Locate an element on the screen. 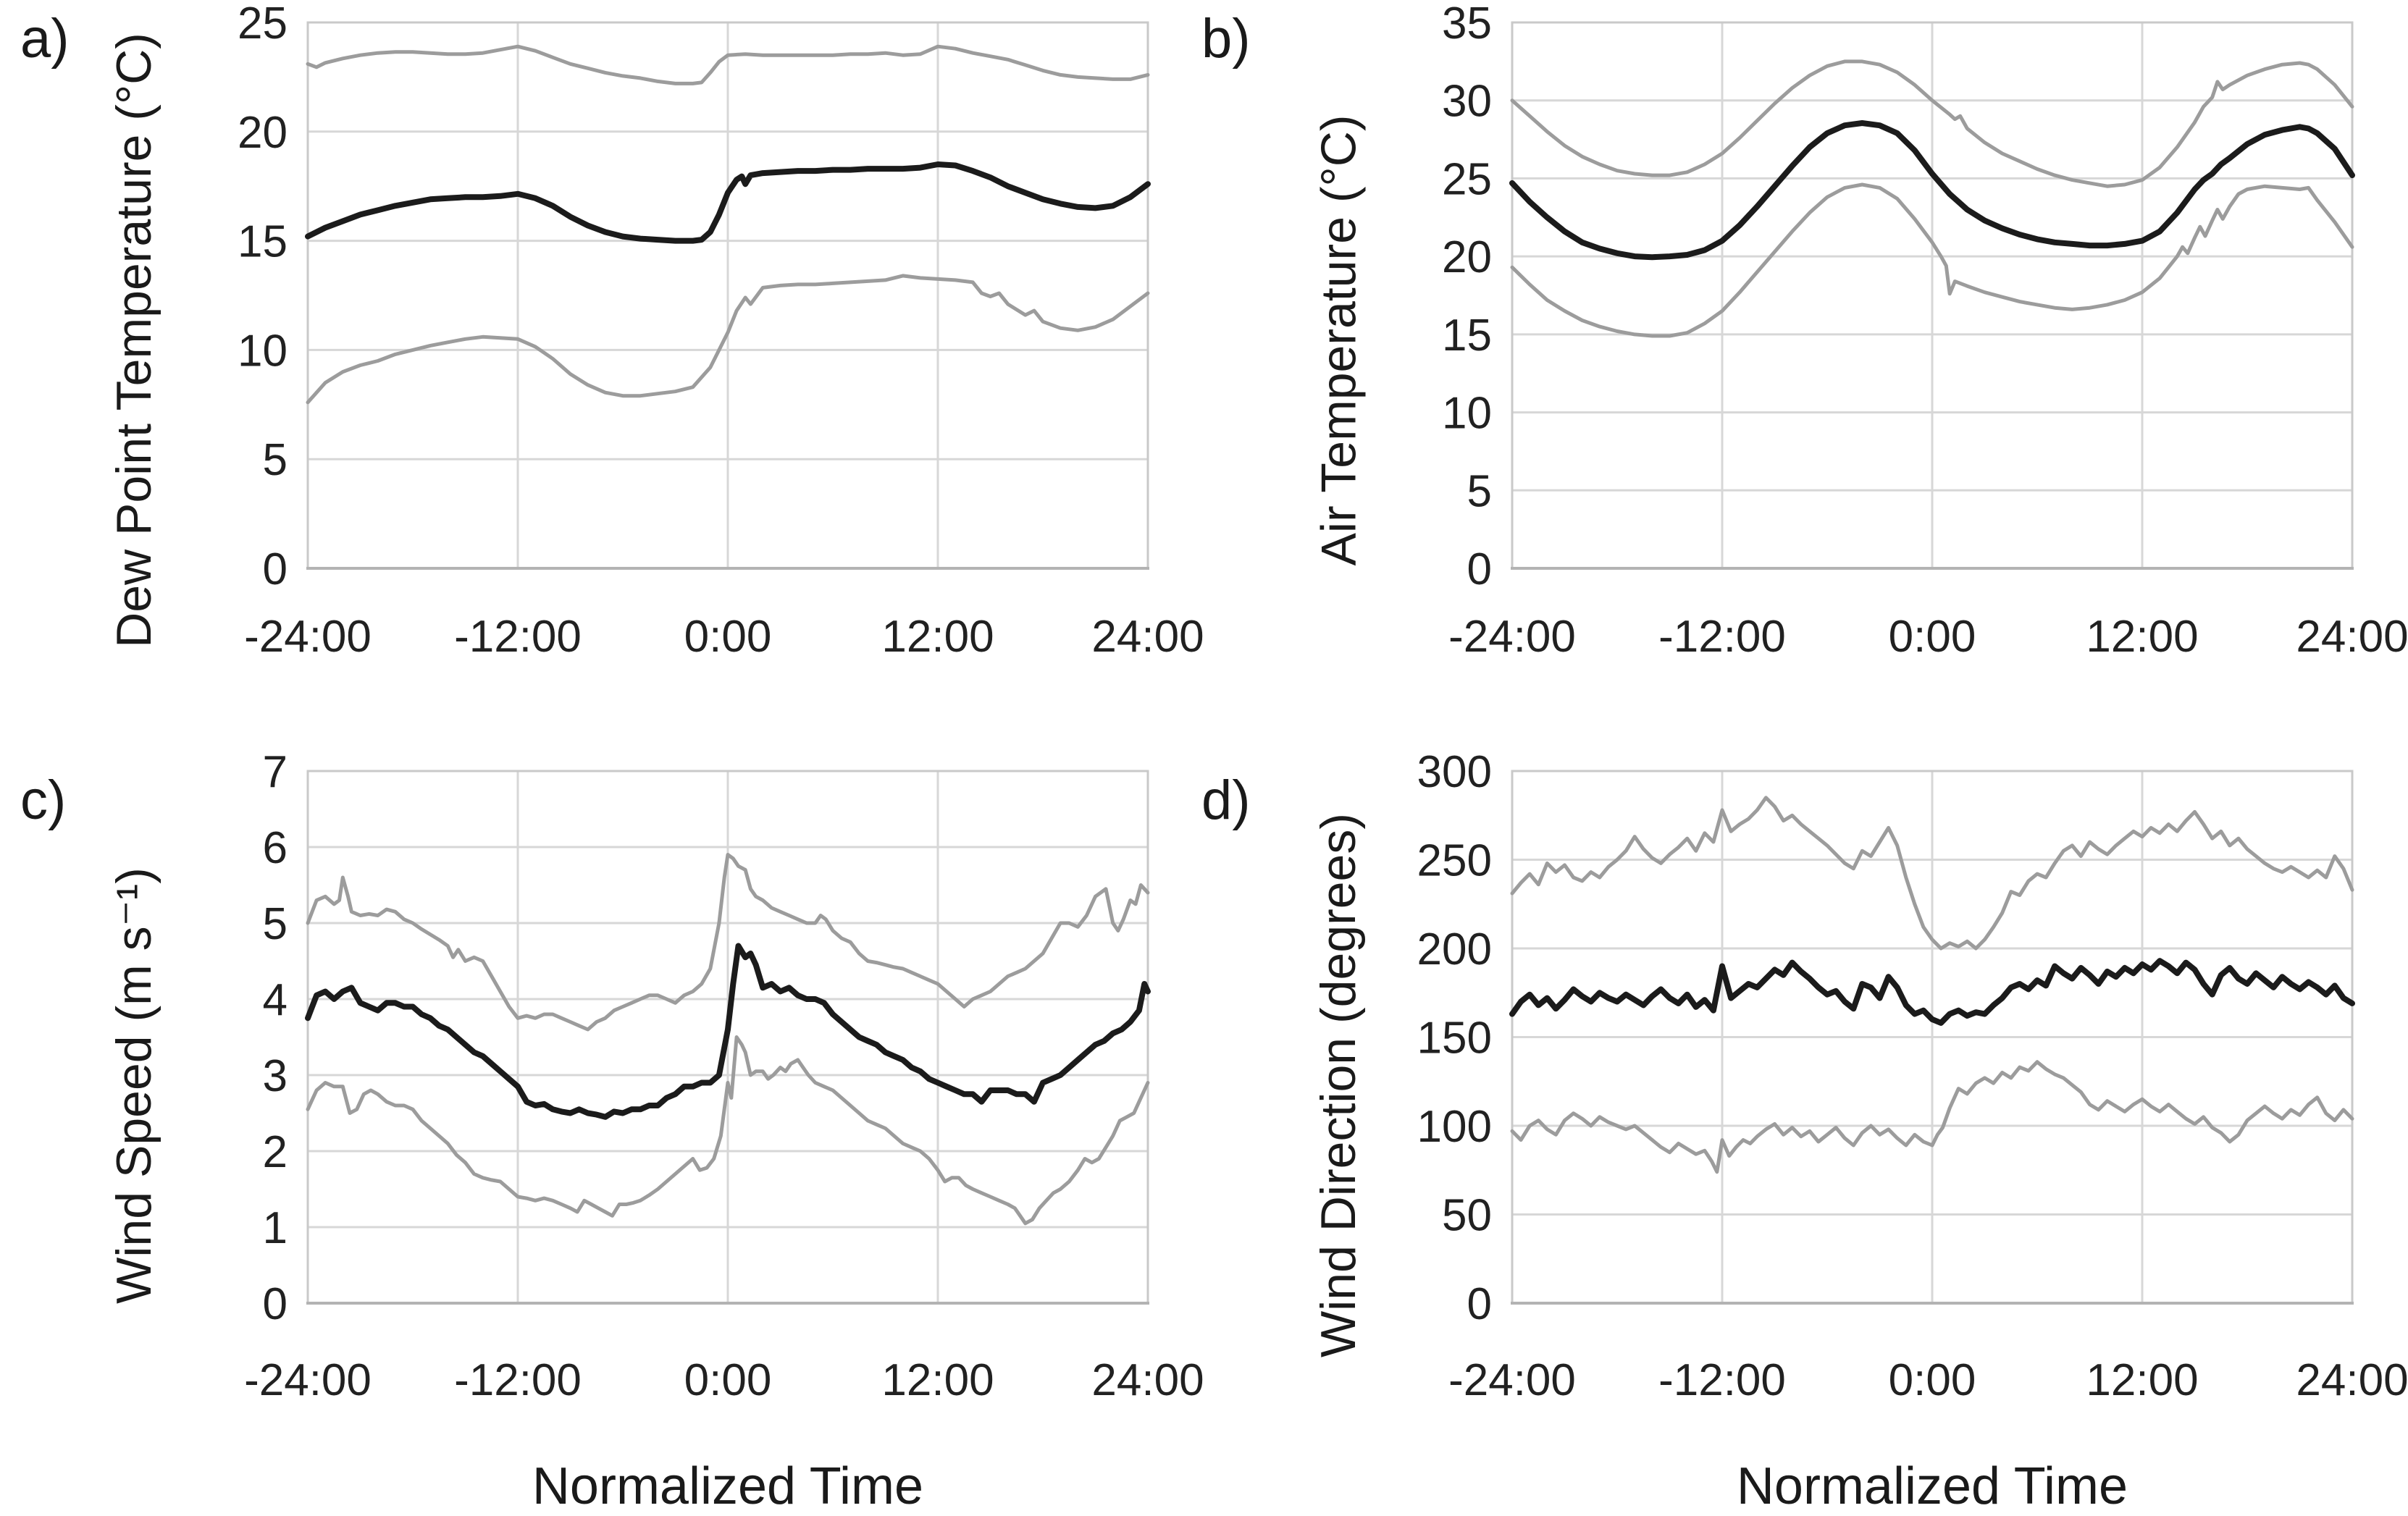 This screenshot has height=1516, width=2408. y-tick-label: 30 is located at coordinates (1467, 102).